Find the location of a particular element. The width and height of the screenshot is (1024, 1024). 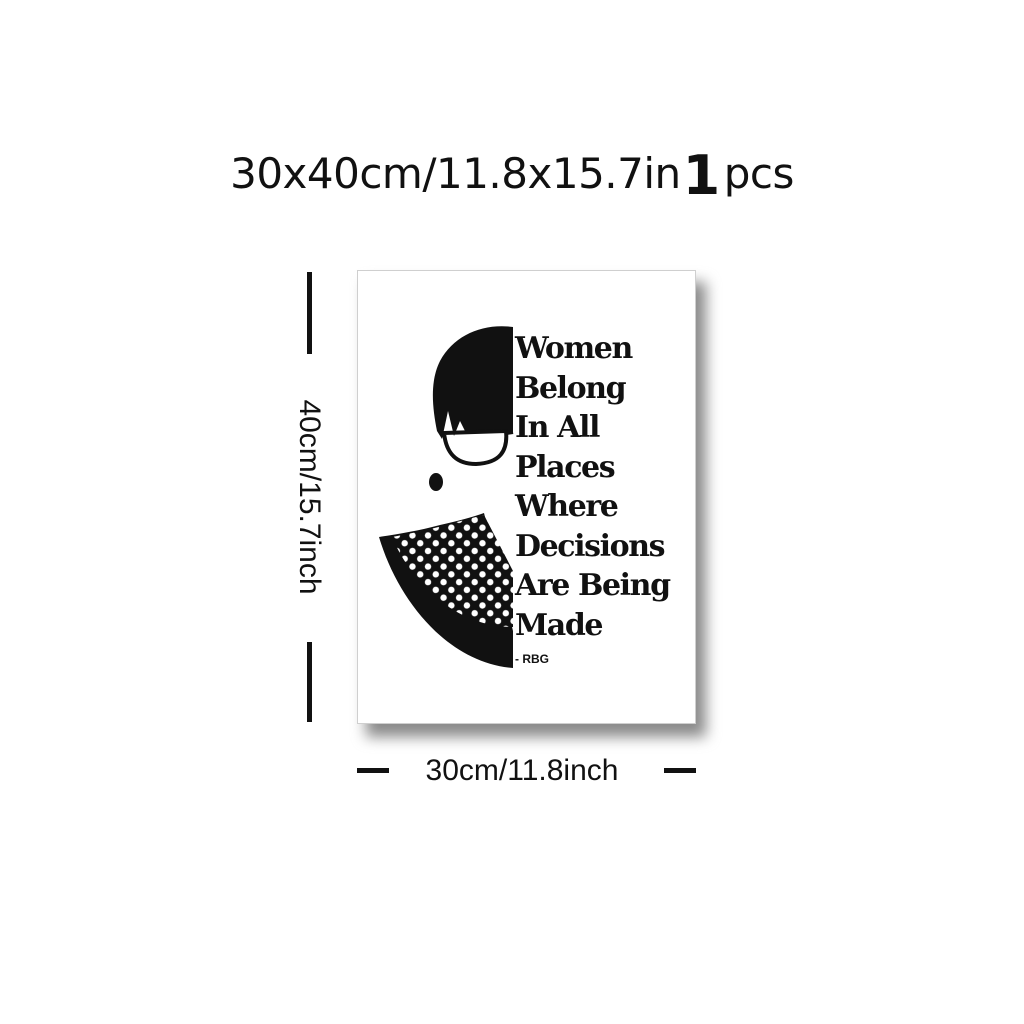

height-dimension-label: 40cm/15.7inch is located at coordinates (309, 497).